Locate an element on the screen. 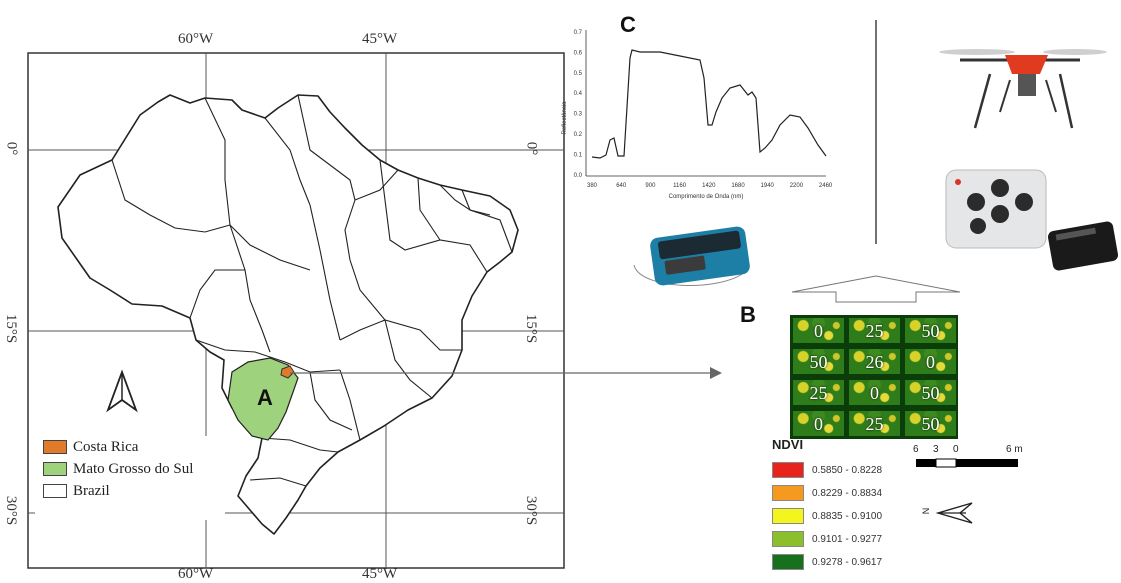  spectrum-ytick: 0.4 is located at coordinates (578, 94).